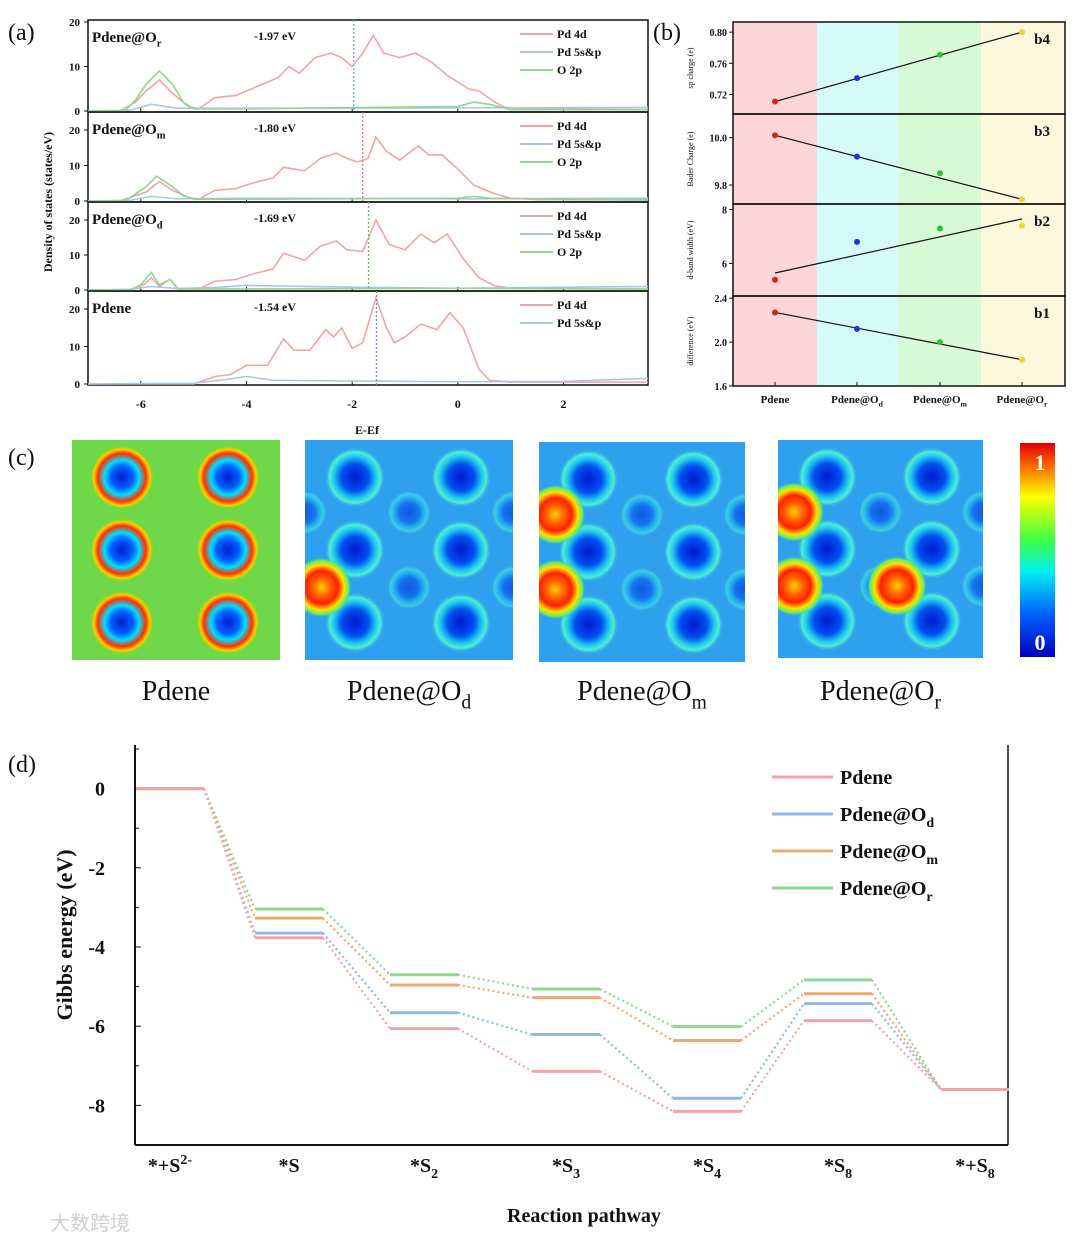 The height and width of the screenshot is (1242, 1080). Describe the element at coordinates (409, 694) in the screenshot. I see `heatmap-title: Pdene@Od` at that location.